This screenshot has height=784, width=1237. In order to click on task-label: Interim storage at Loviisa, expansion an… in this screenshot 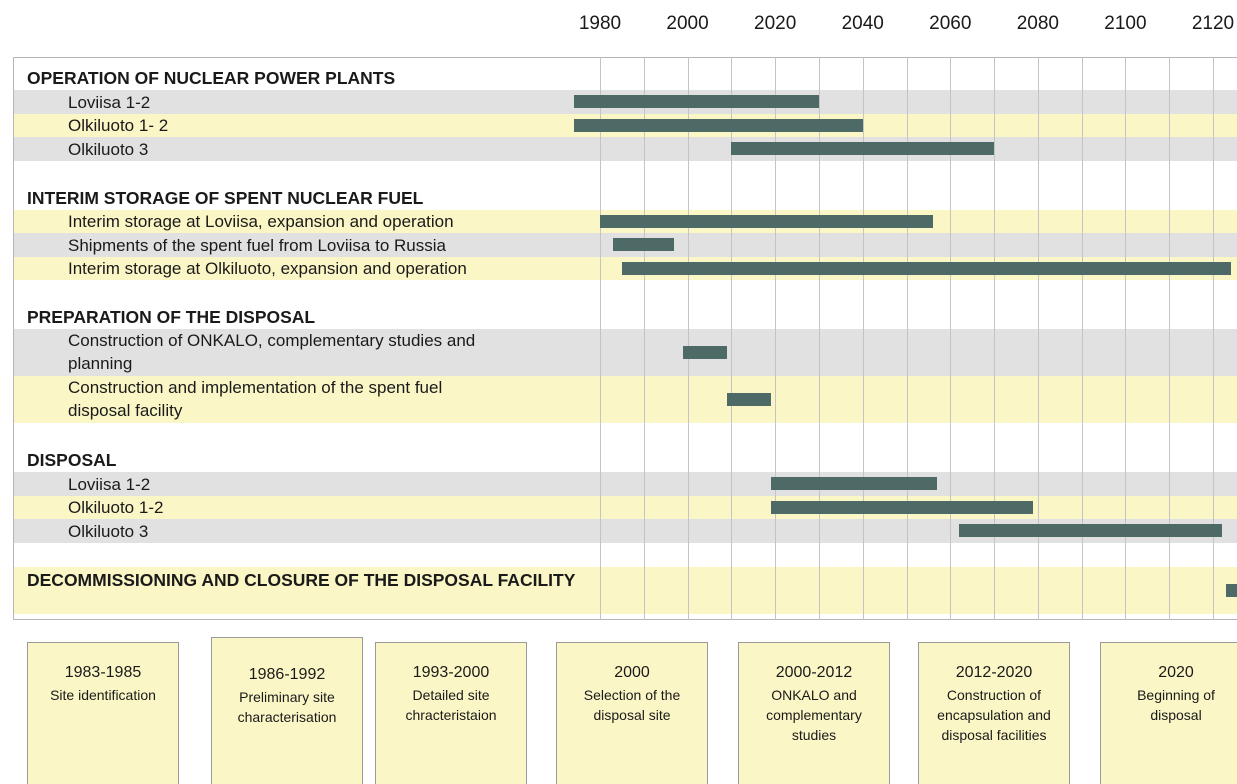, I will do `click(261, 221)`.